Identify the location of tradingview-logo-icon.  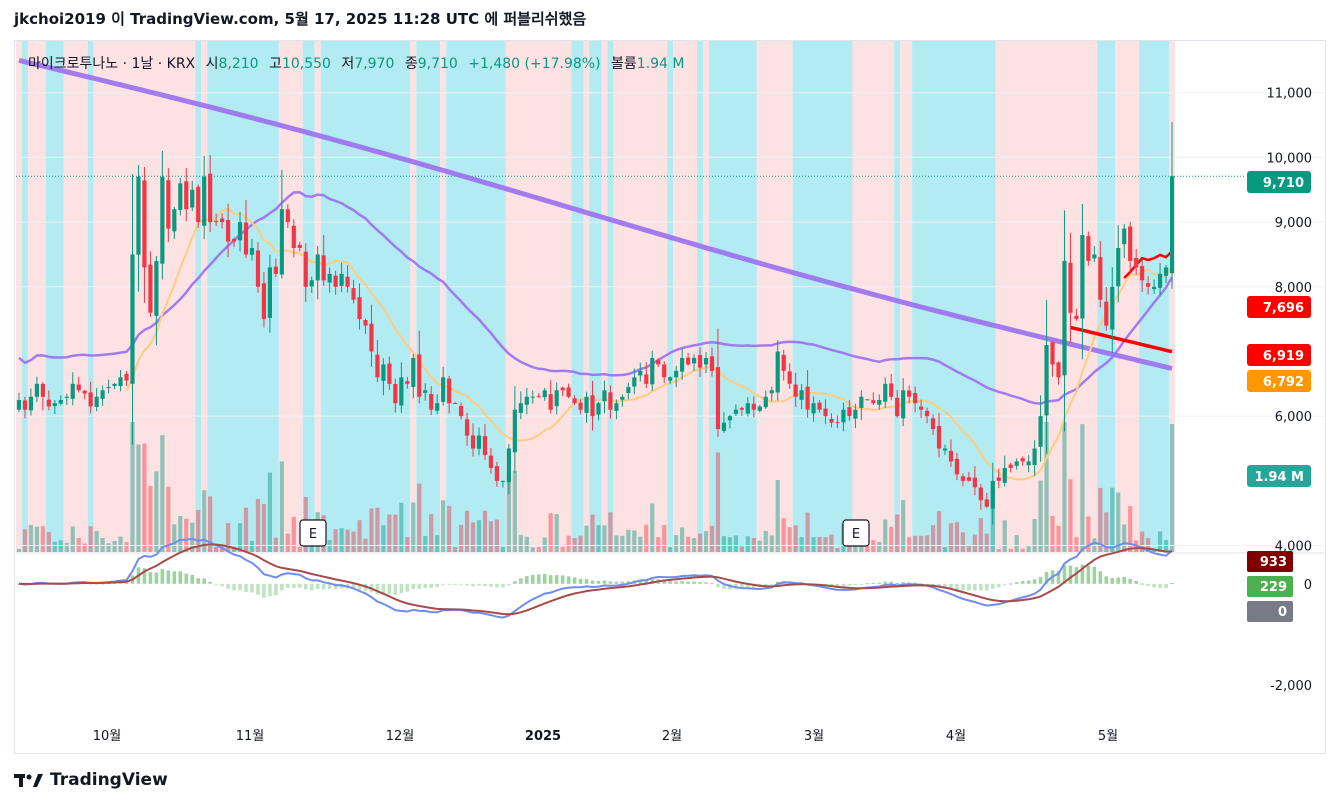
(29, 780).